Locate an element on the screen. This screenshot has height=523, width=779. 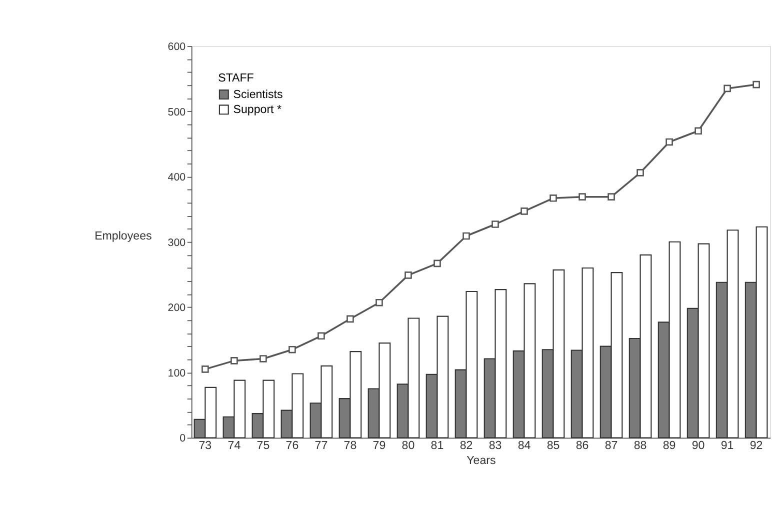
y-tick-label: 0 is located at coordinates (183, 438).